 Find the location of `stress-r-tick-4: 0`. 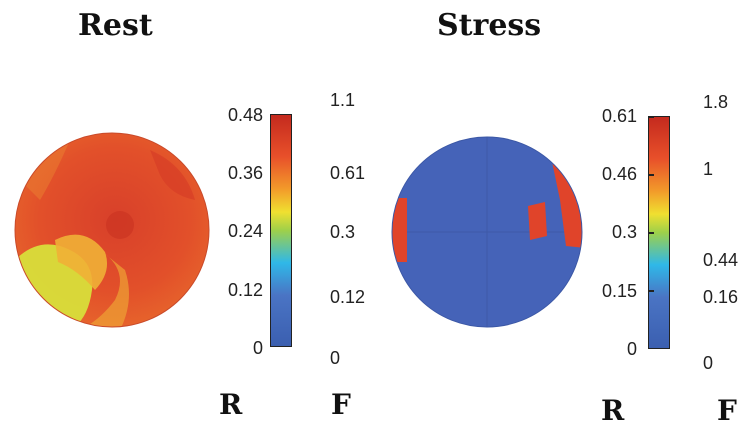

stress-r-tick-4: 0 is located at coordinates (631, 349).